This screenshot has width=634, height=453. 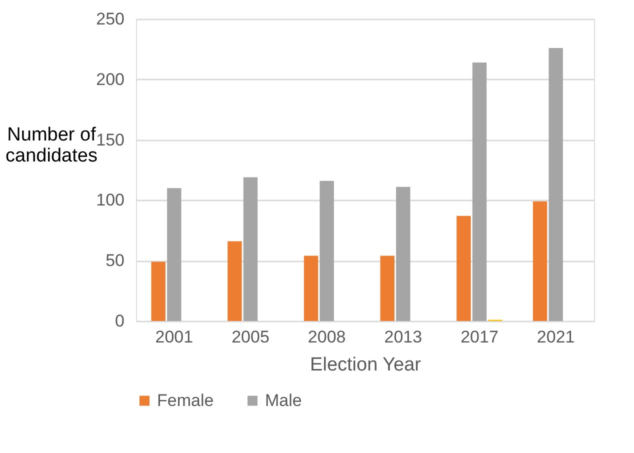 What do you see at coordinates (403, 337) in the screenshot?
I see `x-tick-label: 2013` at bounding box center [403, 337].